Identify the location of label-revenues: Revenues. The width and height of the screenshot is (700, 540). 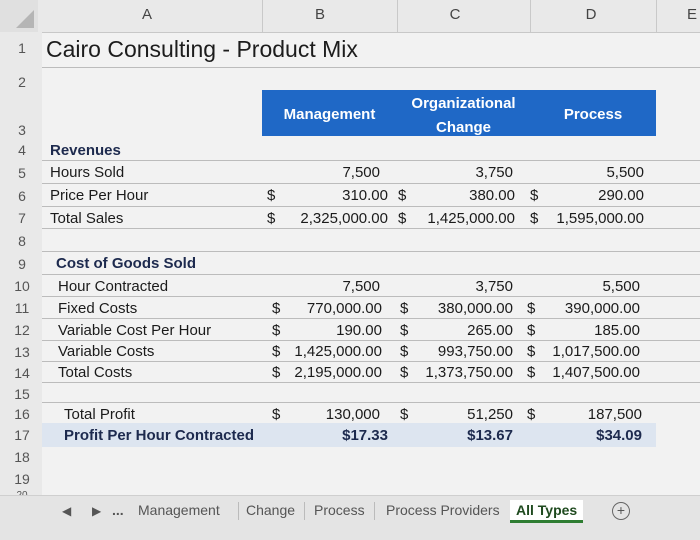
(85, 150).